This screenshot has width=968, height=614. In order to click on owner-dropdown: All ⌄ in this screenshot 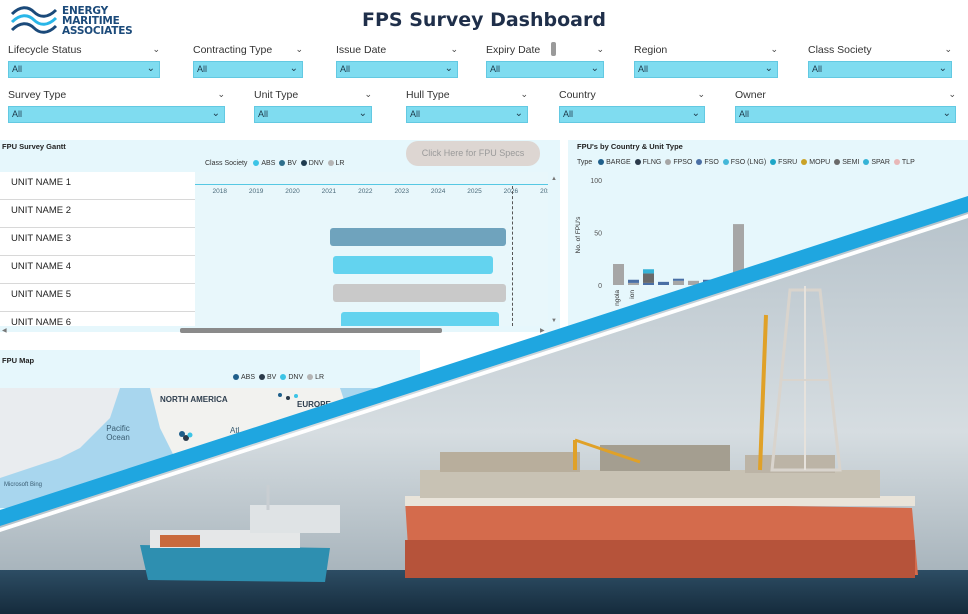, I will do `click(845, 114)`.